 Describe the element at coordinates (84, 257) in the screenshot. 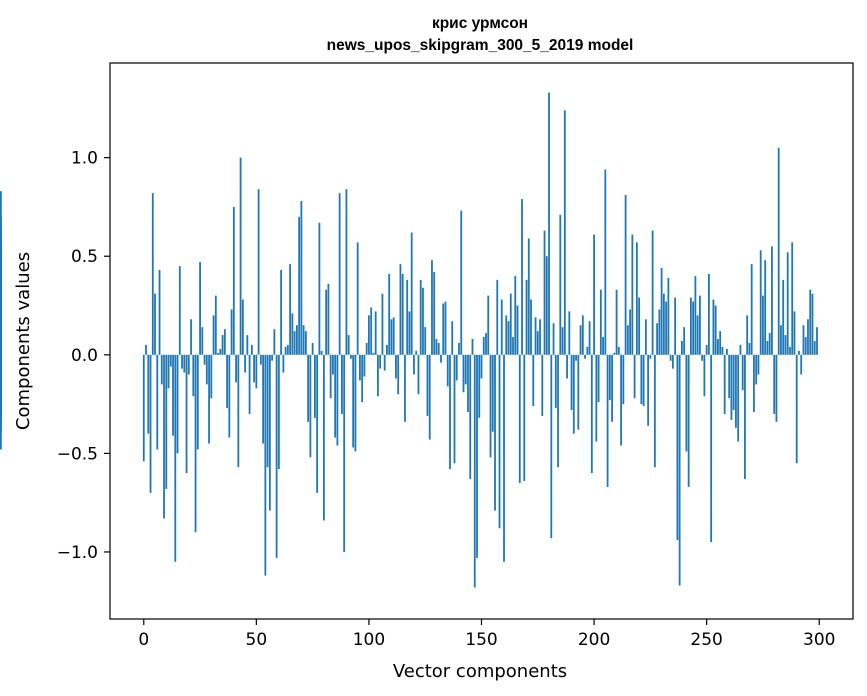

I see `y-tick-label: 0.5` at that location.